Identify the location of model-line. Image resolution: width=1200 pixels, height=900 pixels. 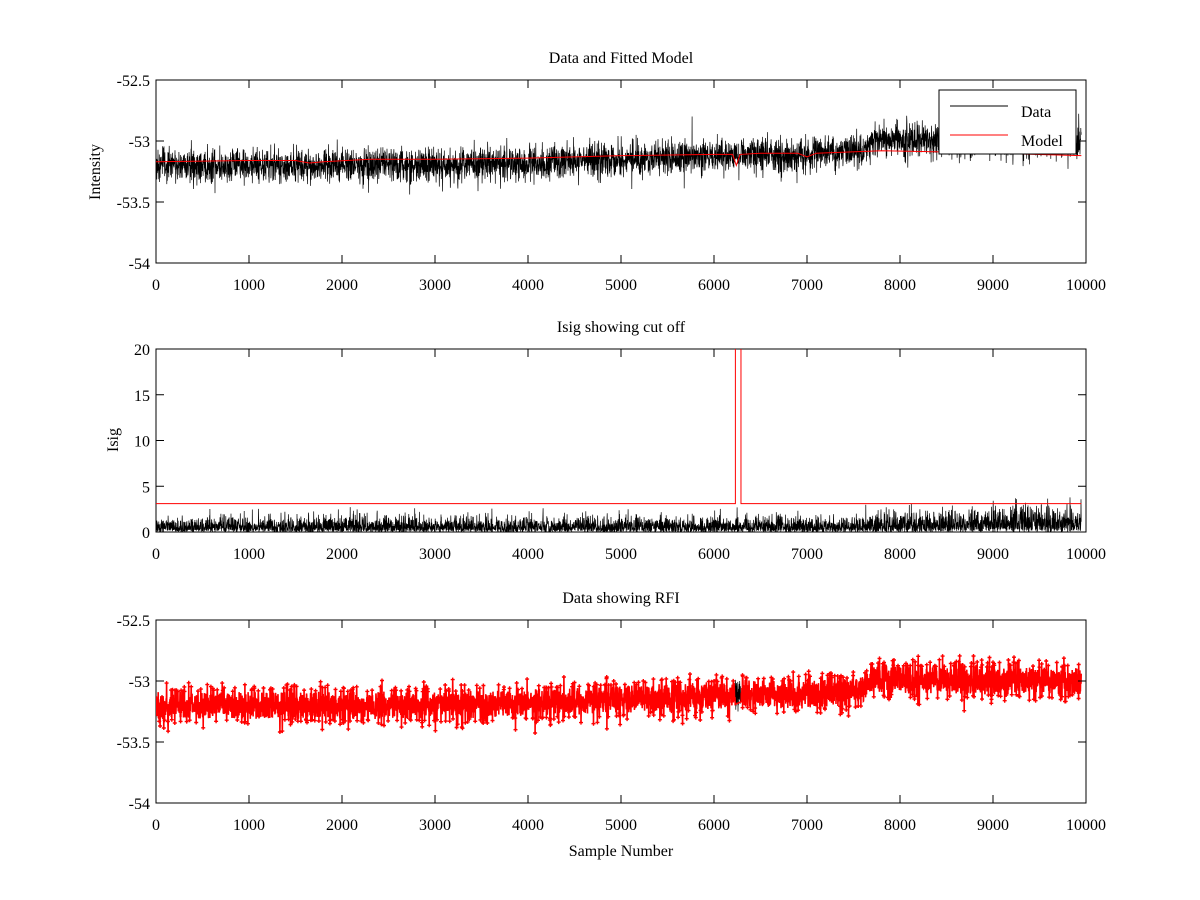
(619, 158).